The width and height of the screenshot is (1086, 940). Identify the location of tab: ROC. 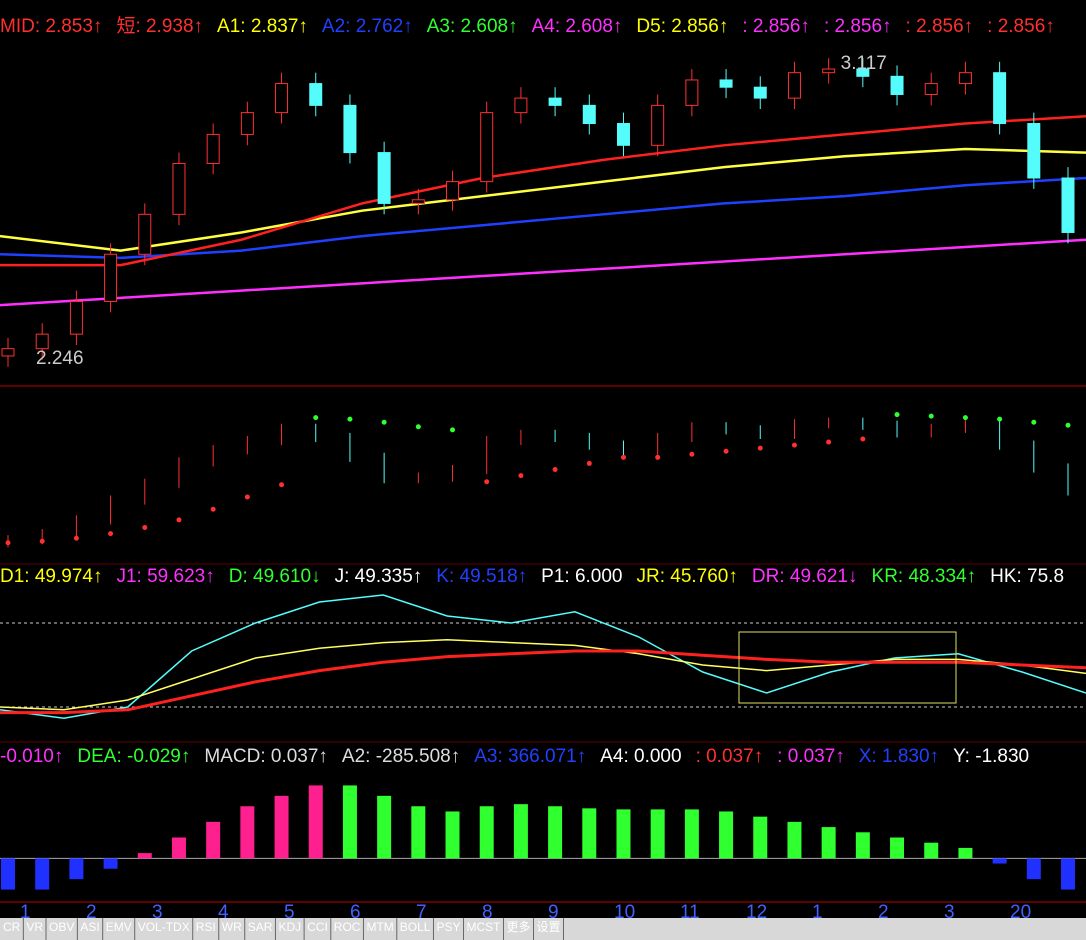
(347, 927).